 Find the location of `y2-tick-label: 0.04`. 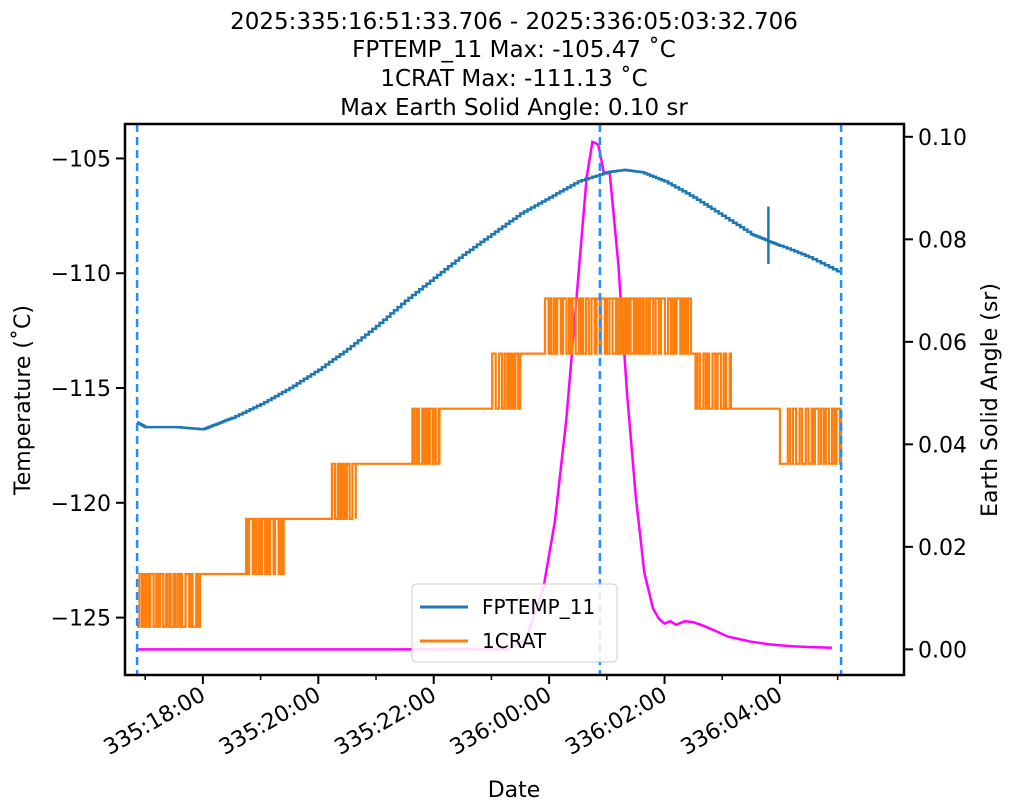

y2-tick-label: 0.04 is located at coordinates (942, 445).